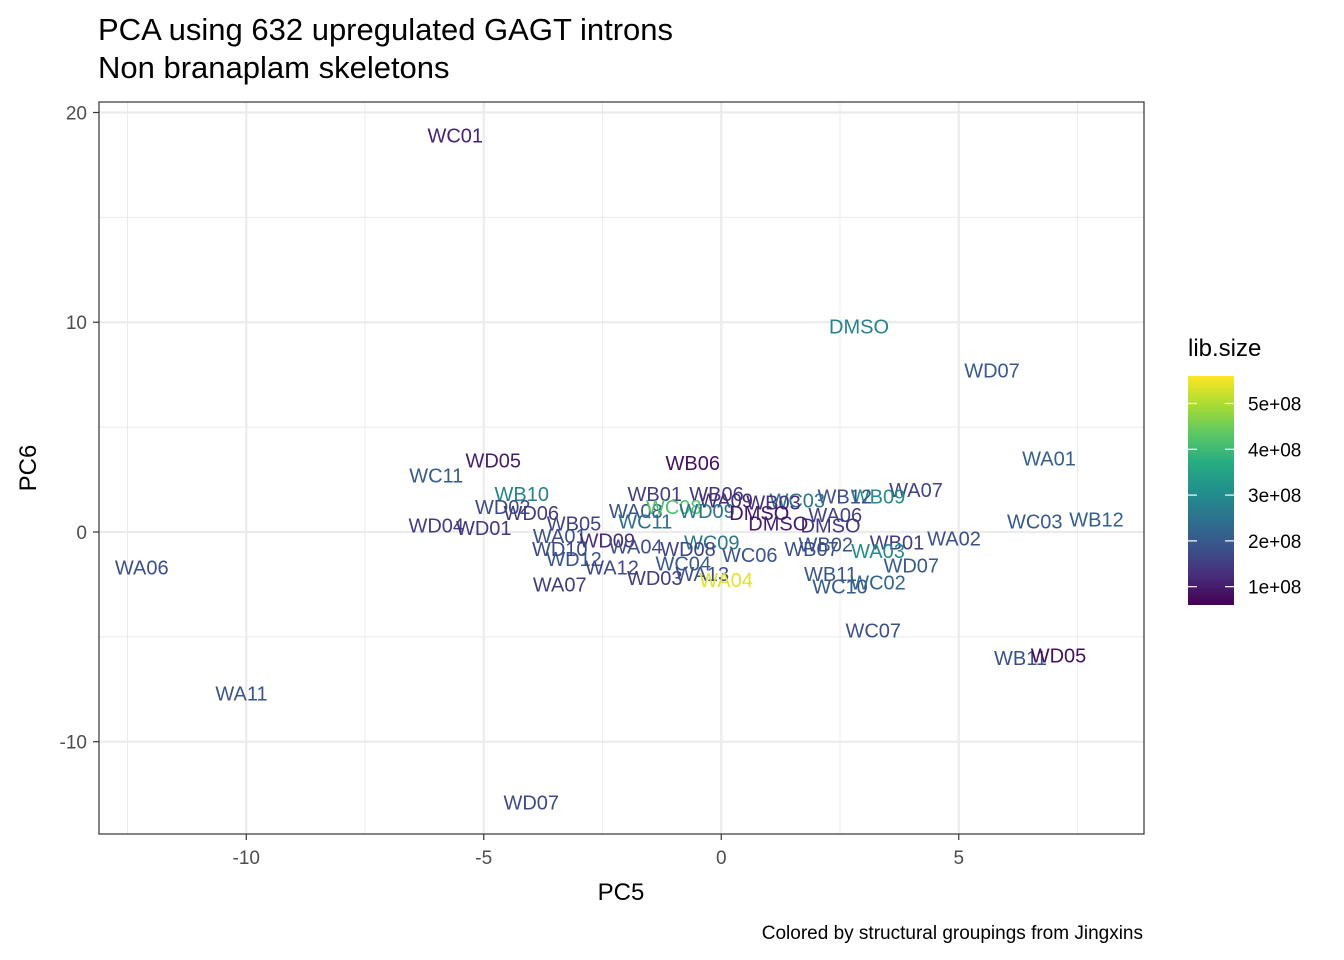  What do you see at coordinates (274, 67) in the screenshot?
I see `title-line-2: Non branaplam skeletons` at bounding box center [274, 67].